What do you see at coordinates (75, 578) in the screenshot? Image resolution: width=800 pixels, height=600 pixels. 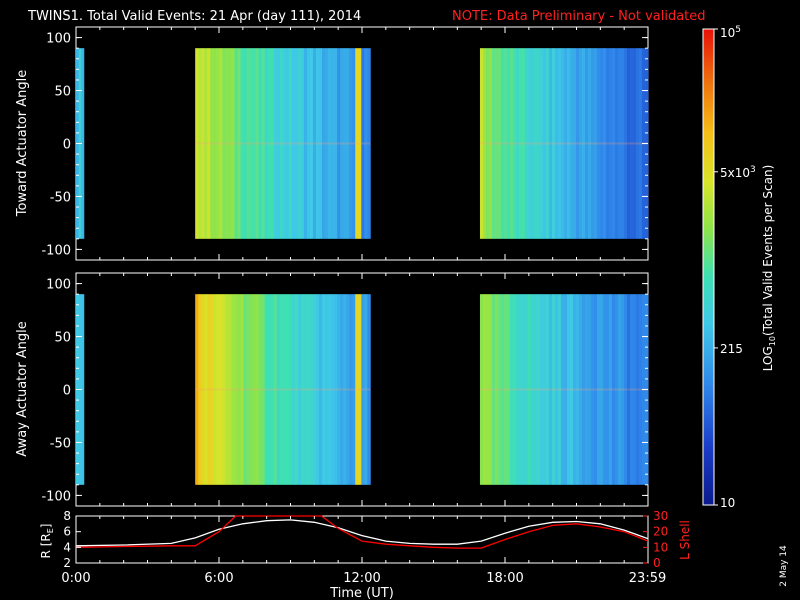 I see `x-tick-label: 0:00` at bounding box center [75, 578].